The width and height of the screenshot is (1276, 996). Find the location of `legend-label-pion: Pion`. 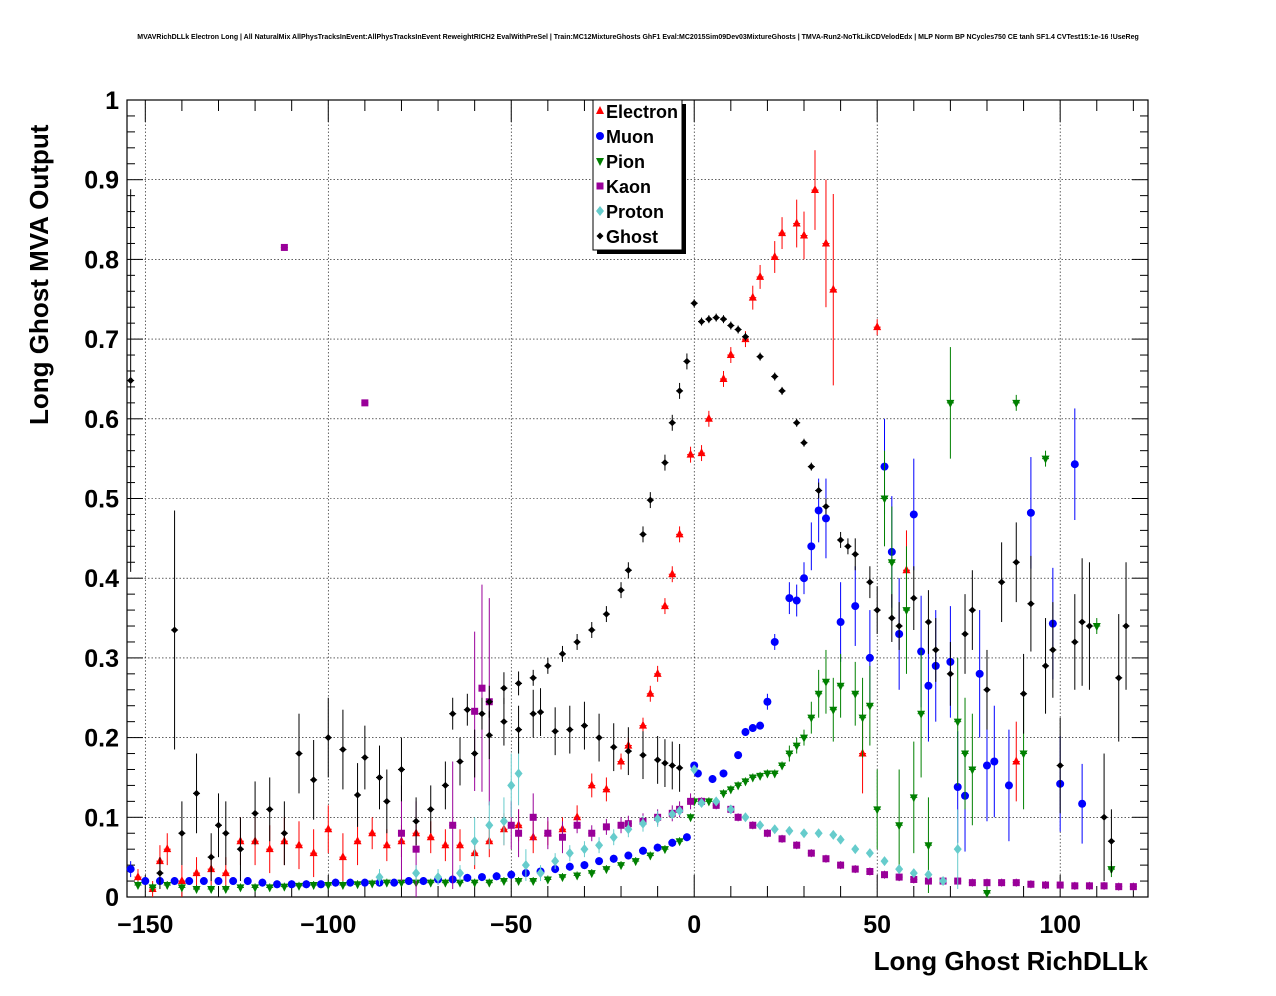

legend-label-pion: Pion is located at coordinates (625, 162).